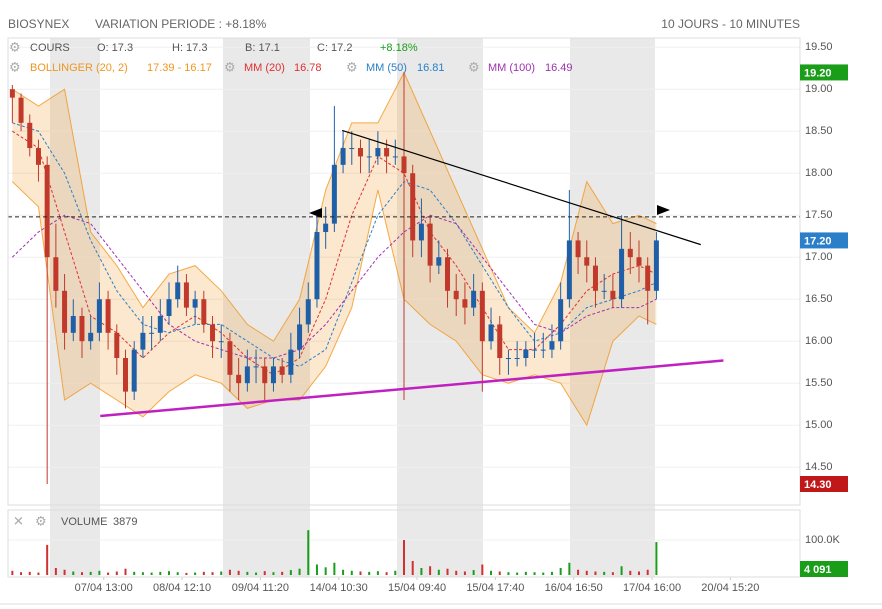  What do you see at coordinates (818, 485) in the screenshot?
I see `price-marker-label: 14.30` at bounding box center [818, 485].